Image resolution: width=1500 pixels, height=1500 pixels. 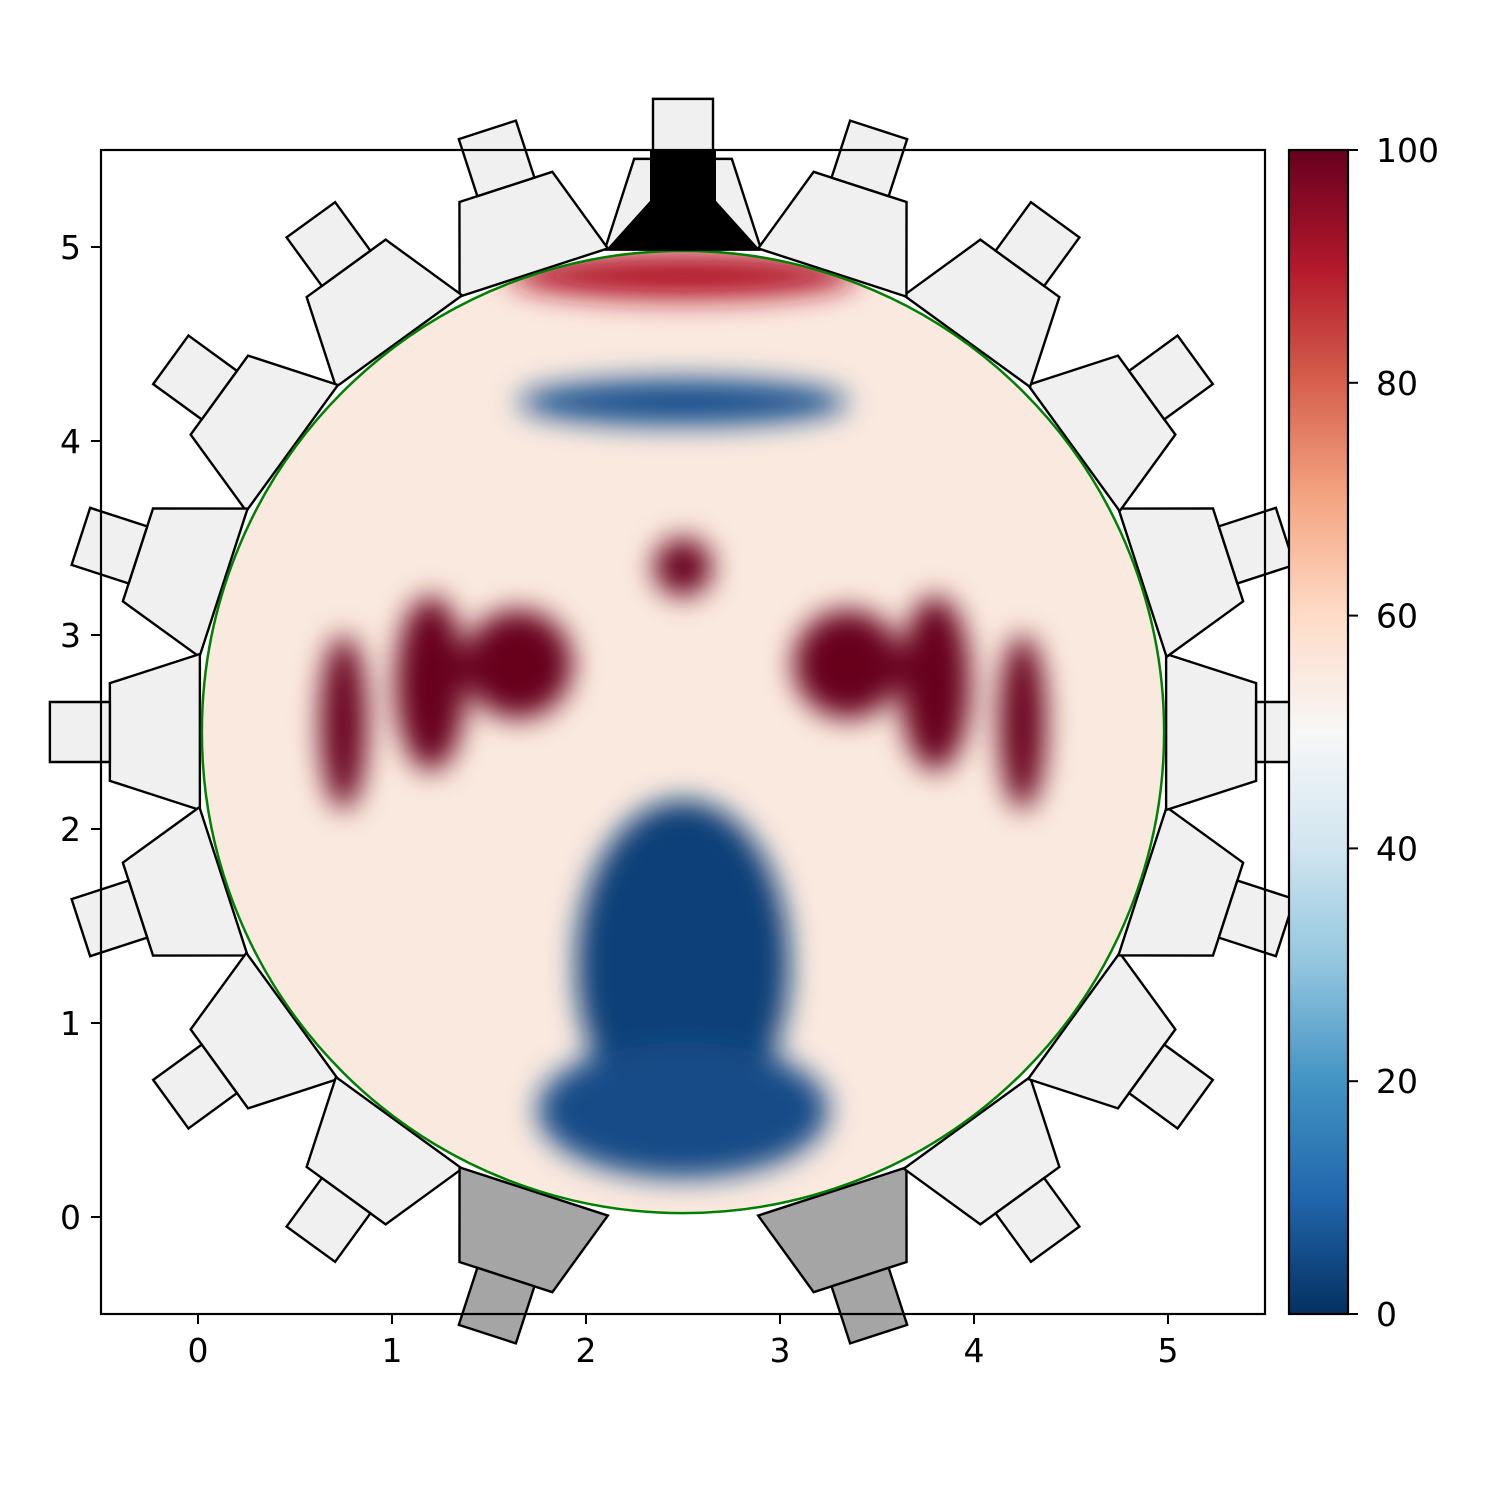 What do you see at coordinates (683, 1342) in the screenshot?
I see `x-axis: 0 1 2 3 4 5` at bounding box center [683, 1342].